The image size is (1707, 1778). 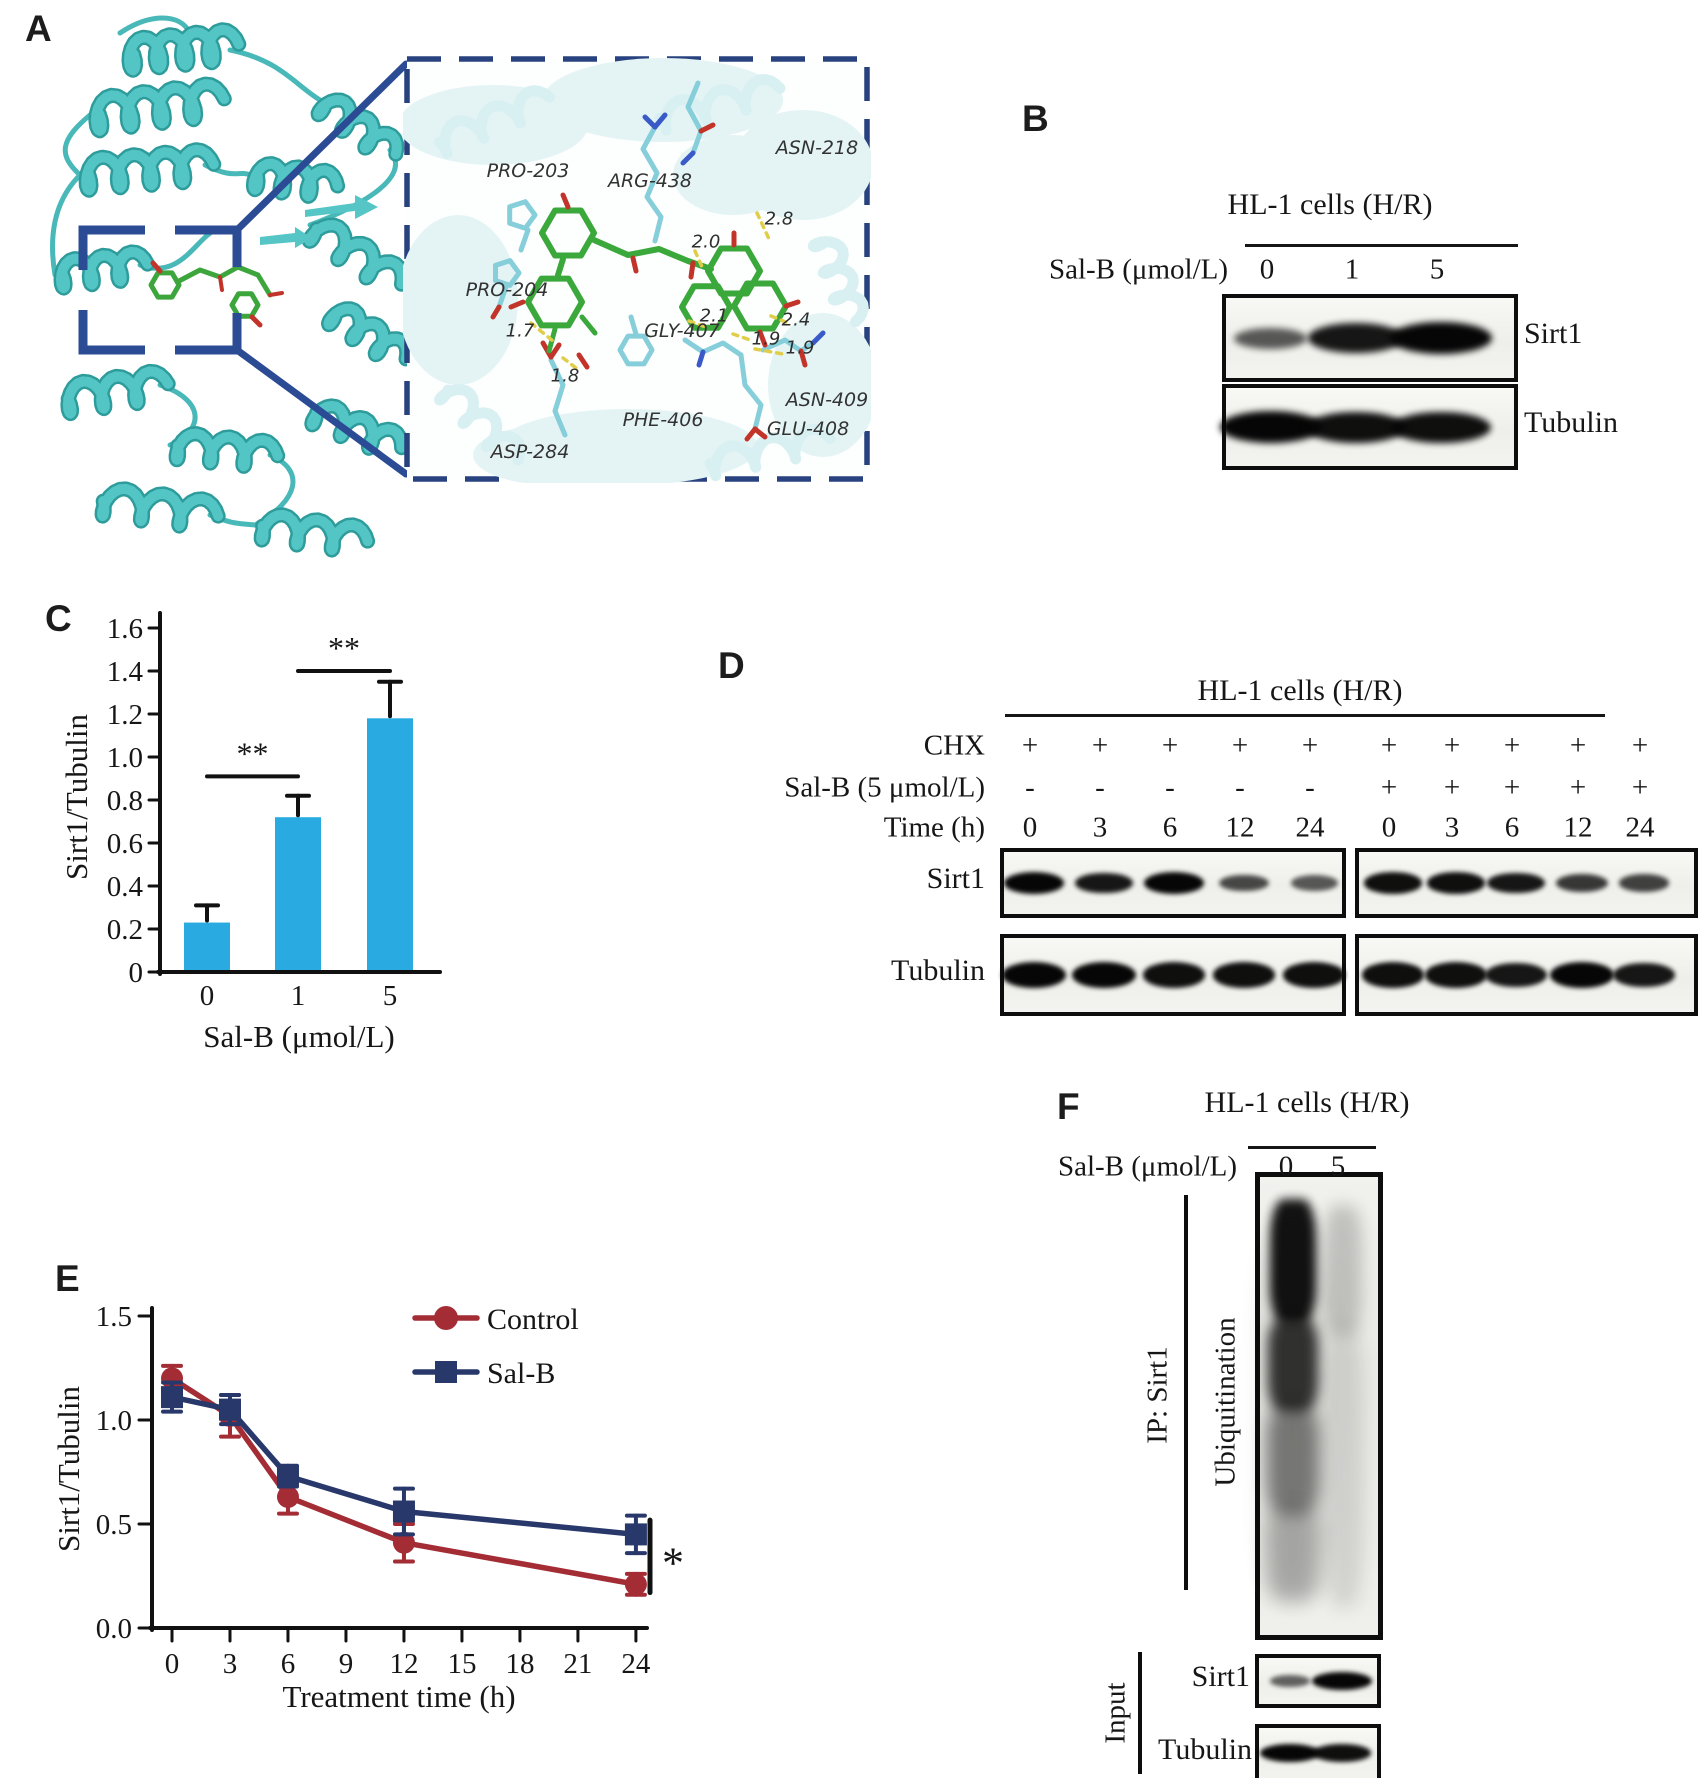 I want to click on condition-value: 3, so click(x=1452, y=827).